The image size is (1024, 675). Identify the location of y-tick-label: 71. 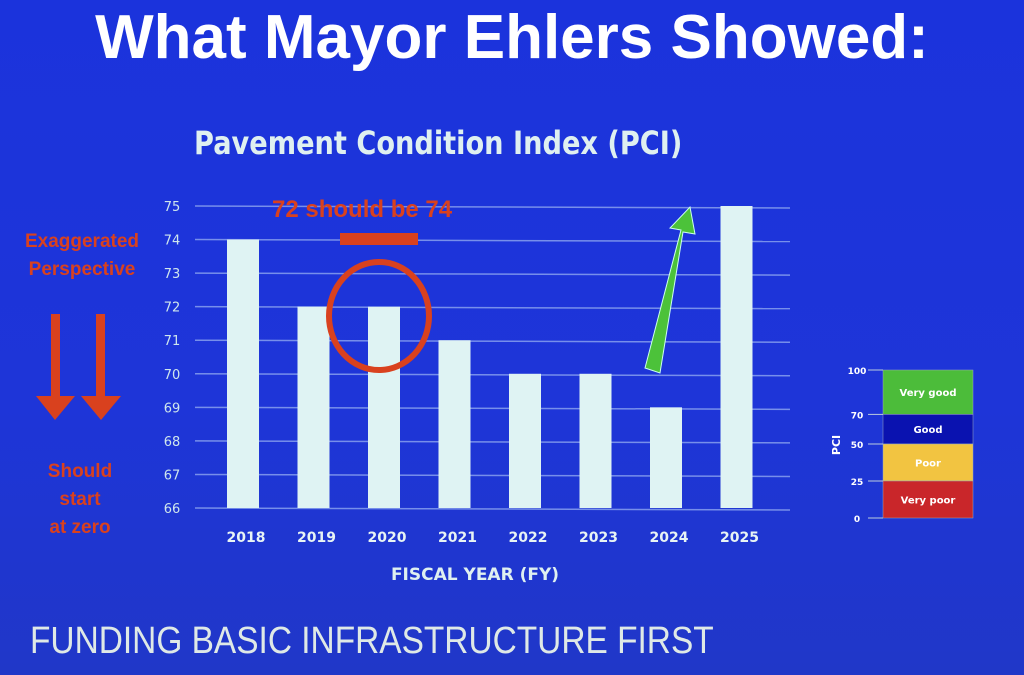
(172, 341).